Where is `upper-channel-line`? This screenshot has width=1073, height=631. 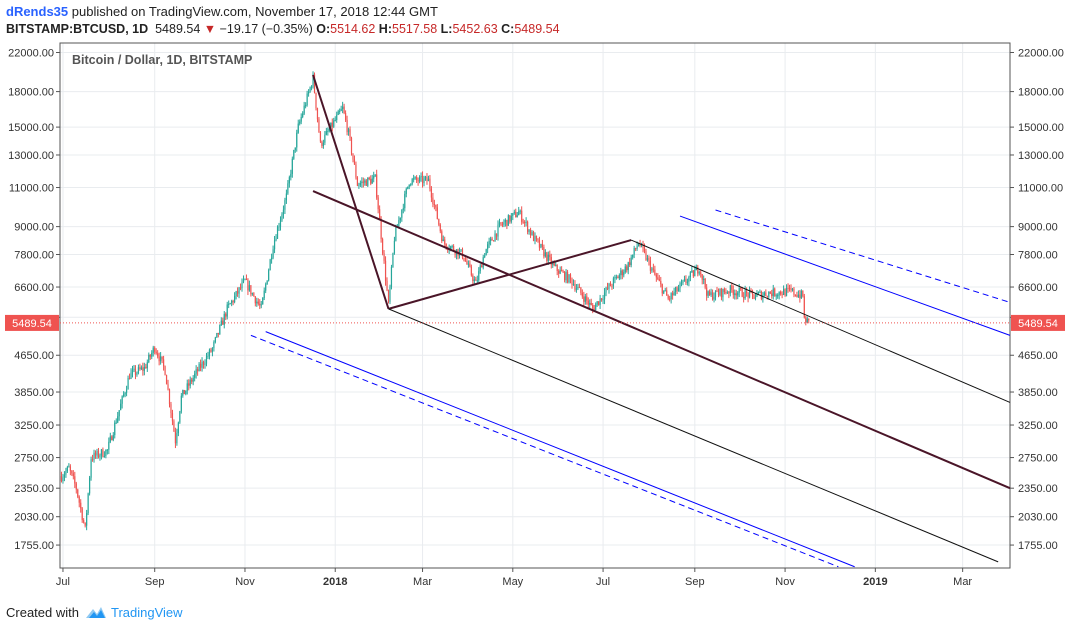
upper-channel-line is located at coordinates (845, 275).